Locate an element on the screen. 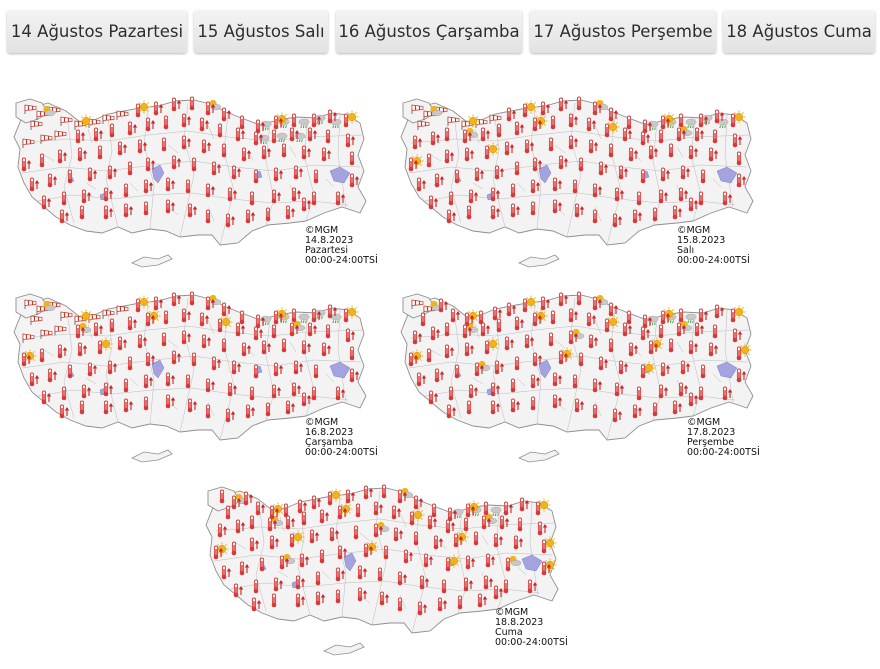 This screenshot has width=880, height=669. tab-18-august: 18 Ağustos Cuma is located at coordinates (799, 31).